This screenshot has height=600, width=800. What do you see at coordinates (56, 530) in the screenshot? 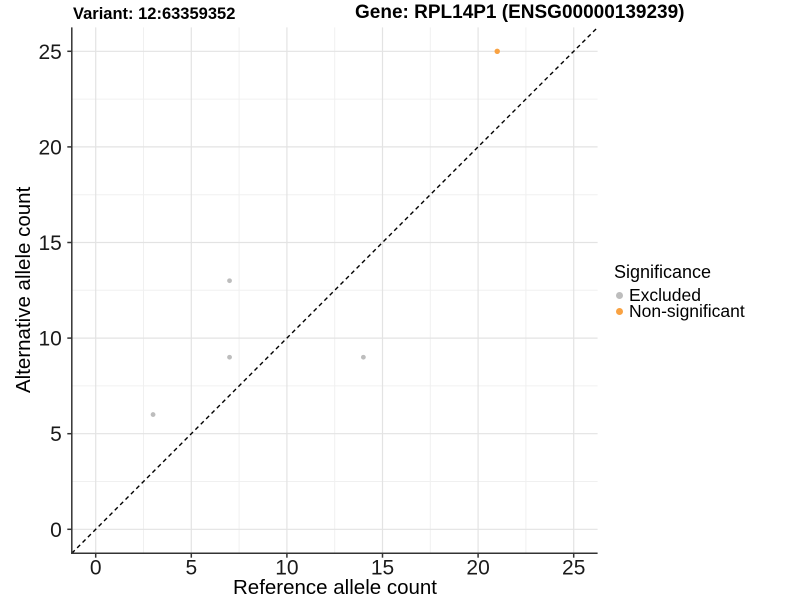
I see `y-tick-label: 0` at bounding box center [56, 530].